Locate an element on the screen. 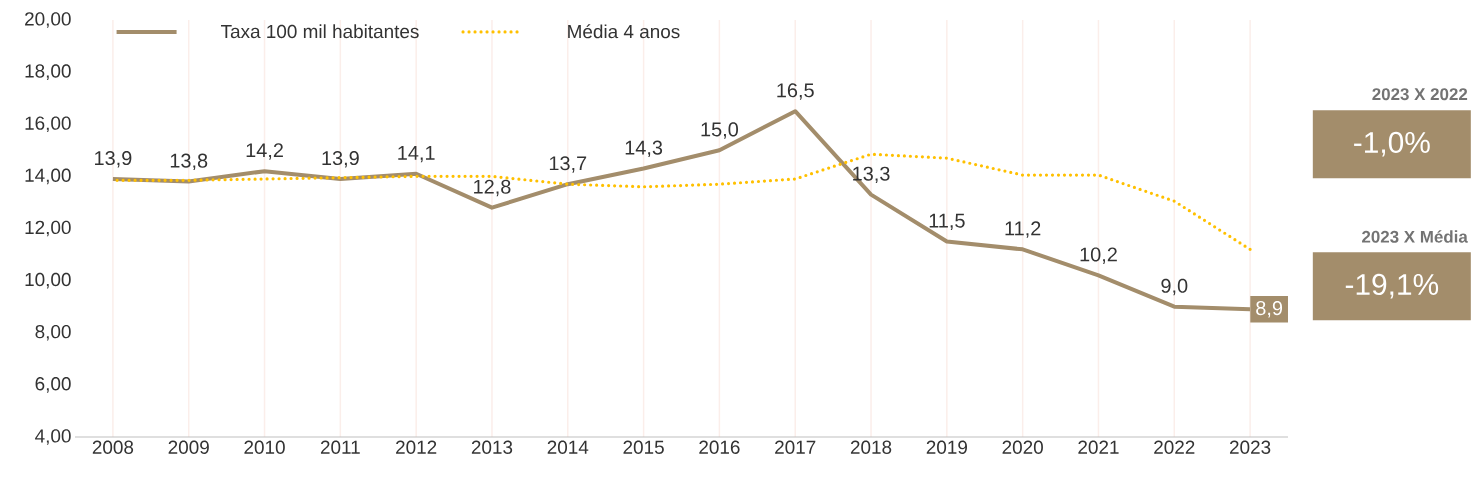  data-label: 10,2 is located at coordinates (1098, 255).